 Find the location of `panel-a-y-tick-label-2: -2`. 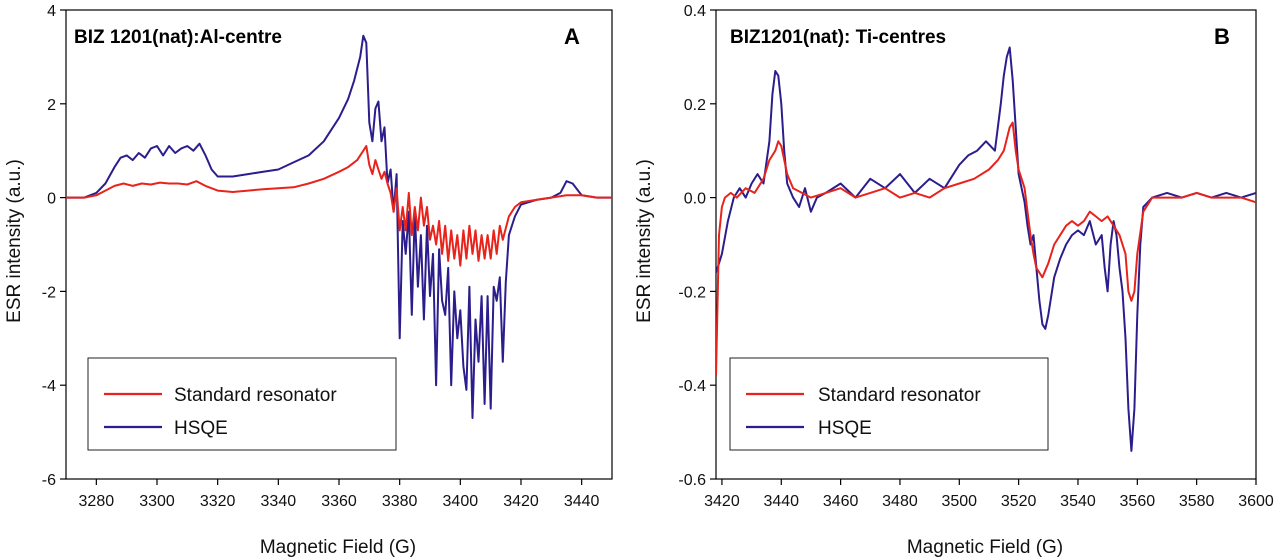

panel-a-y-tick-label-2: -2 is located at coordinates (49, 292).